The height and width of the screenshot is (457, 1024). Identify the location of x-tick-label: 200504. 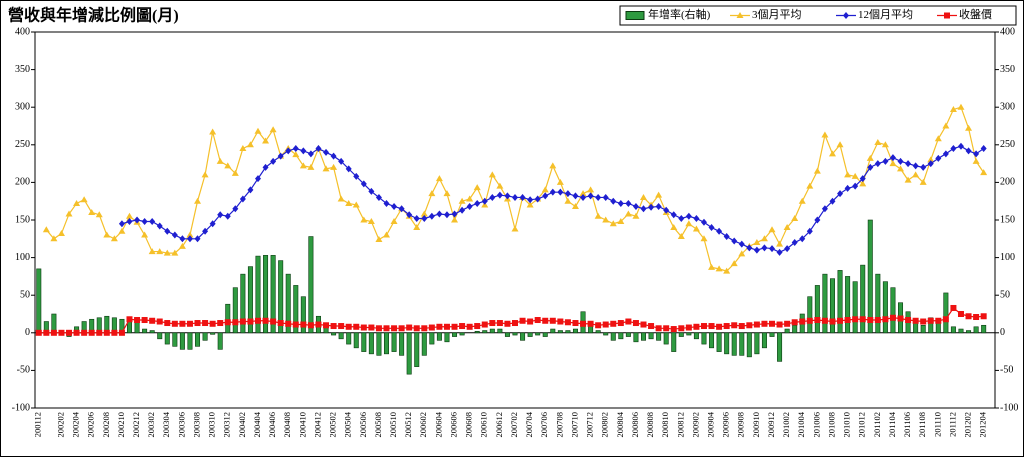
(348, 424).